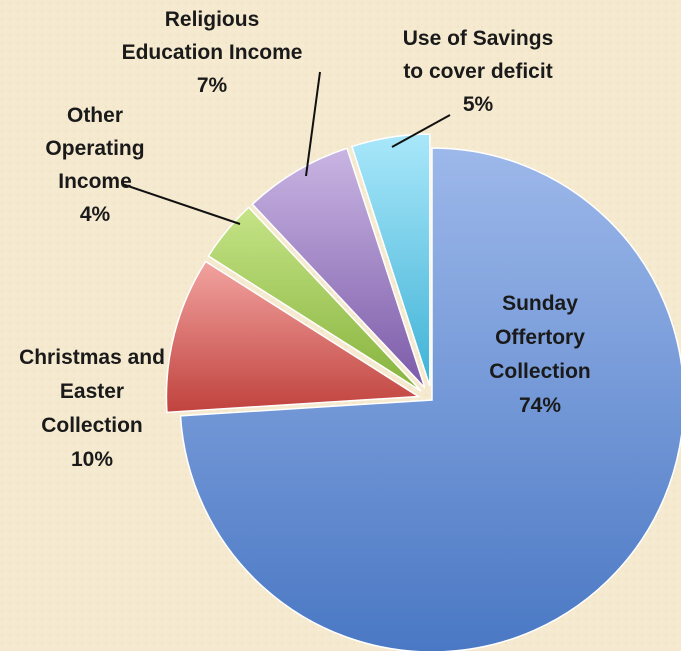 The width and height of the screenshot is (681, 651). What do you see at coordinates (95, 115) in the screenshot?
I see `slice-name-line: Other` at bounding box center [95, 115].